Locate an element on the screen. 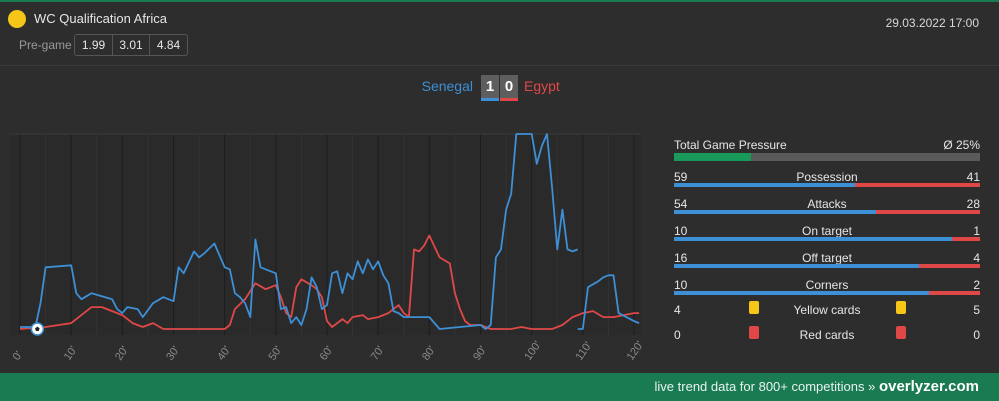 This screenshot has width=999, height=401. stat-home-value: 16 is located at coordinates (681, 258).